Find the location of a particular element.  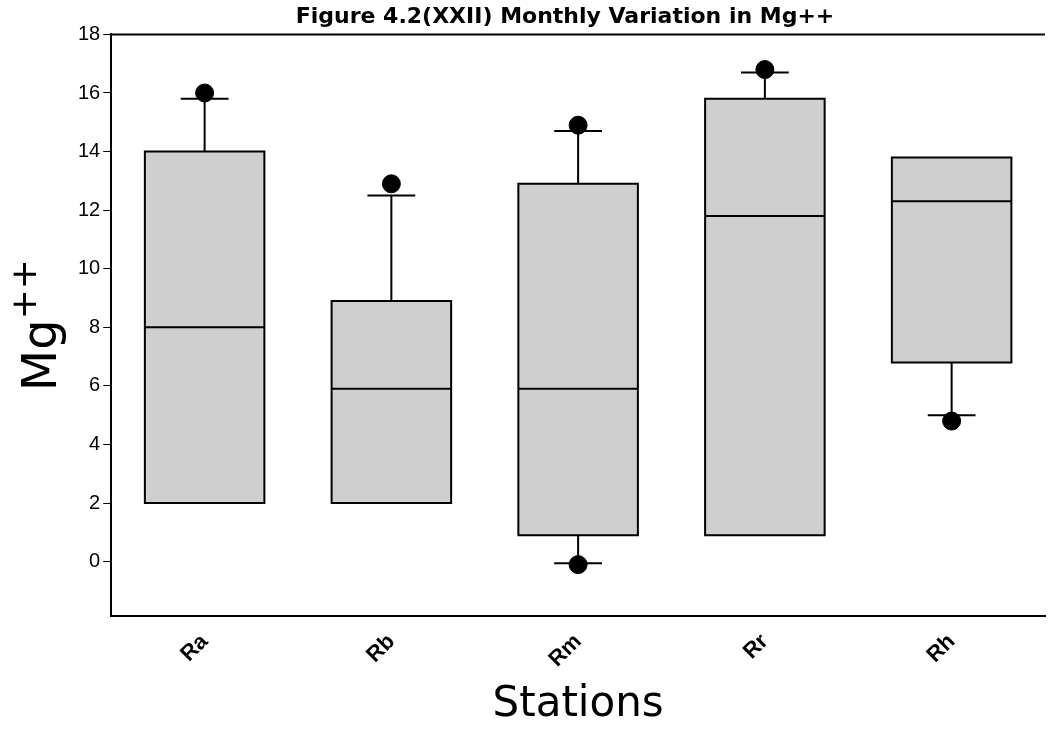

x-tick-label: Rb is located at coordinates (380, 647).